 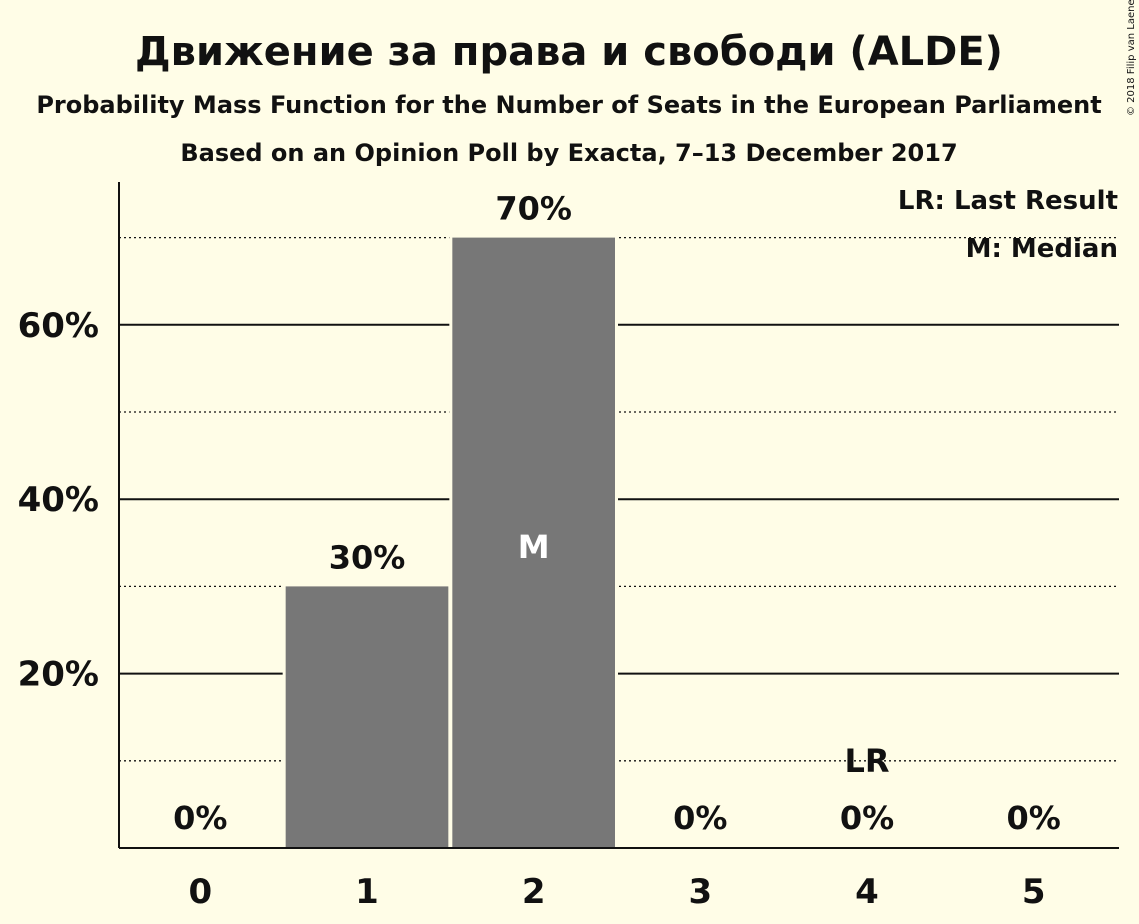 I want to click on x-tick-label-5: 5, so click(x=1034, y=892).